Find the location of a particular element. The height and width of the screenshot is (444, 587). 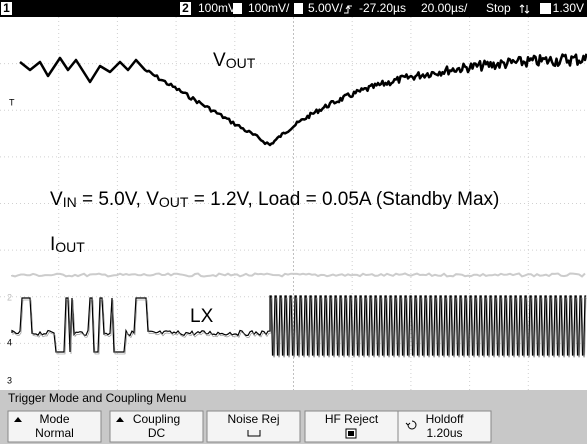

ch2-label: 2 is located at coordinates (185, 8).